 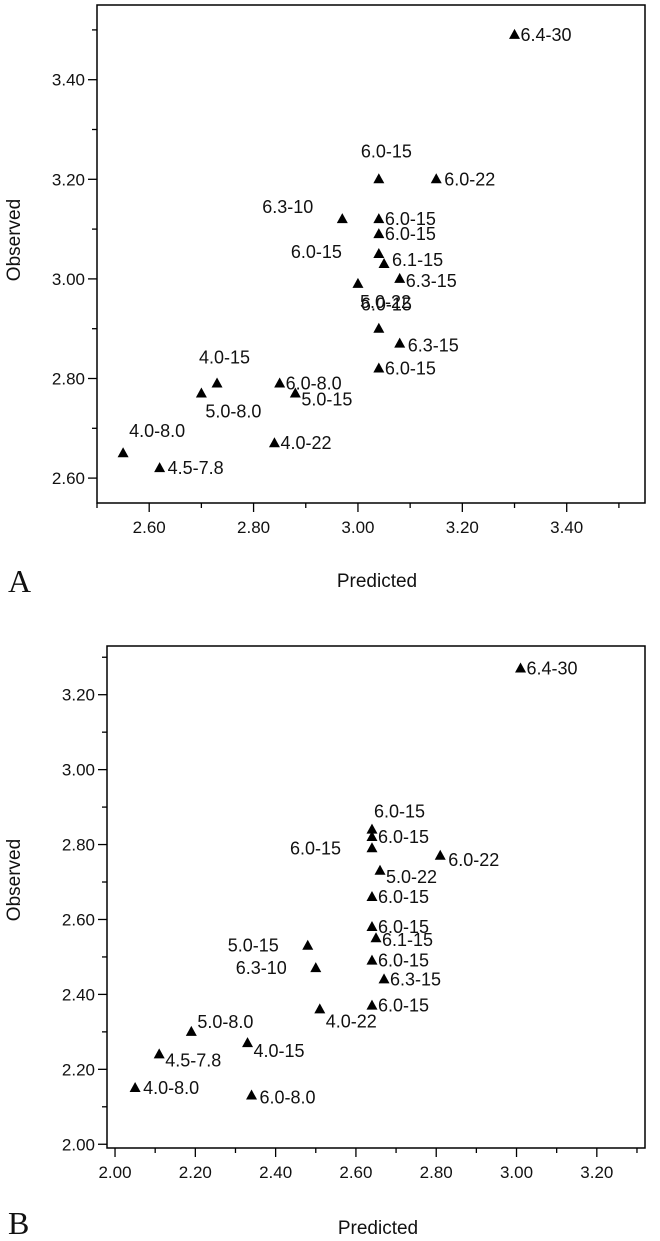 What do you see at coordinates (149, 527) in the screenshot?
I see `panel-a-x-tick-label: 2.60` at bounding box center [149, 527].